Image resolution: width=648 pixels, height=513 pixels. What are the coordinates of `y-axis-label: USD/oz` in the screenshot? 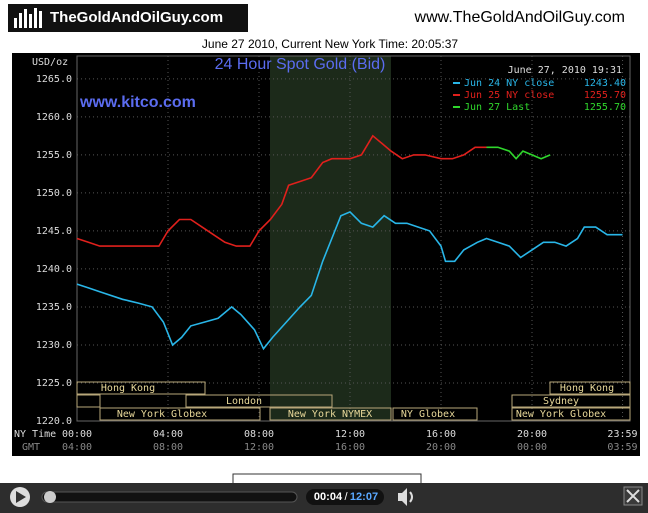 It's located at (50, 62).